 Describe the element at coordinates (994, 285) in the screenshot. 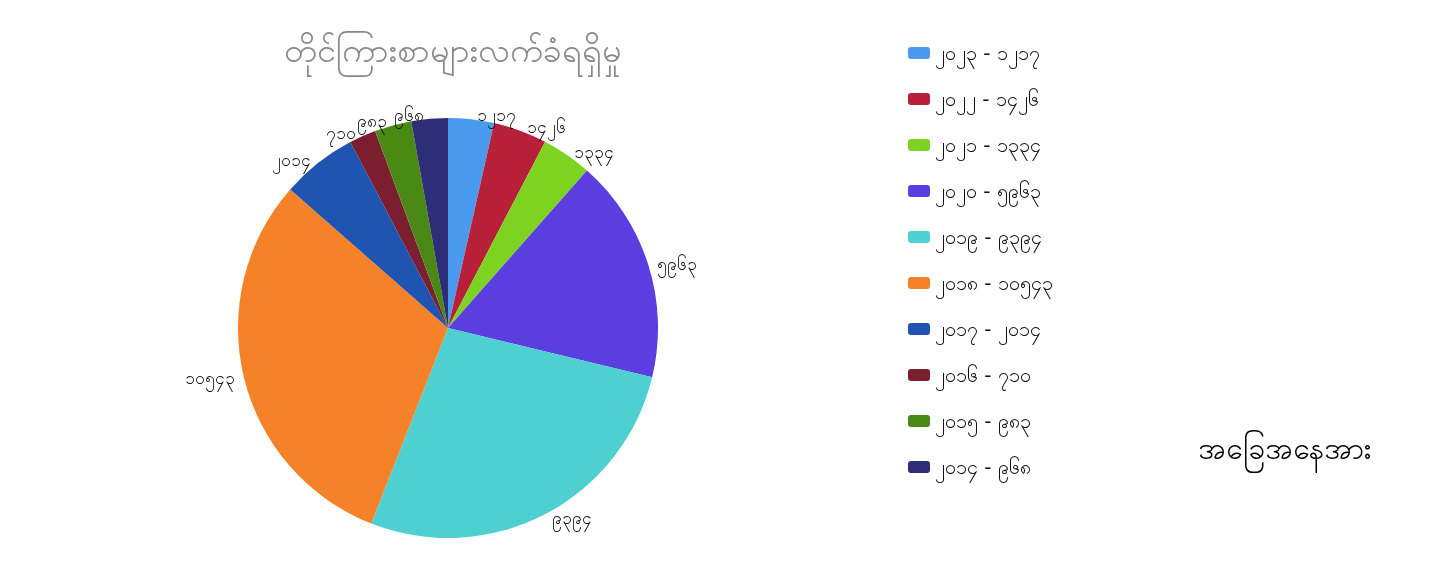

I see `legend-label: ၂၀၁၈ - ၁၀၅၄၃` at that location.